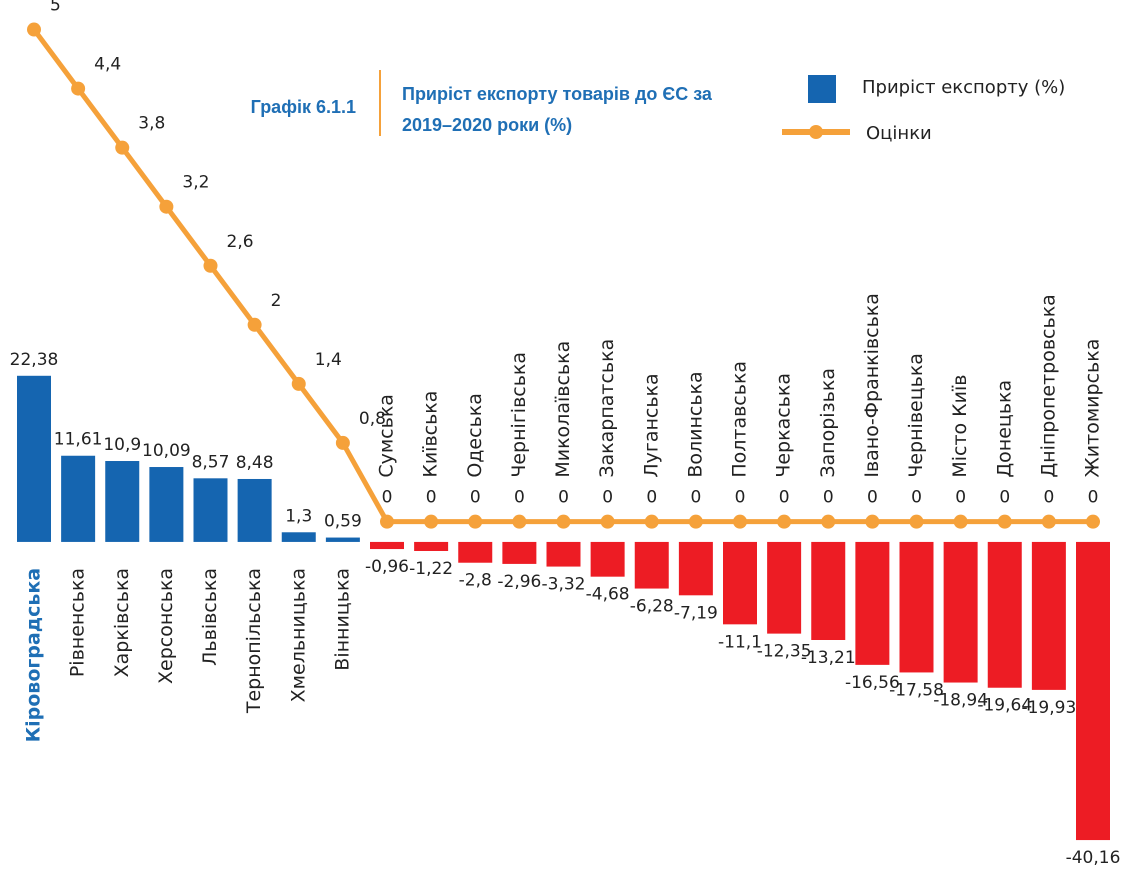  Describe the element at coordinates (255, 463) in the screenshot. I see `data-label: 8,48` at that location.